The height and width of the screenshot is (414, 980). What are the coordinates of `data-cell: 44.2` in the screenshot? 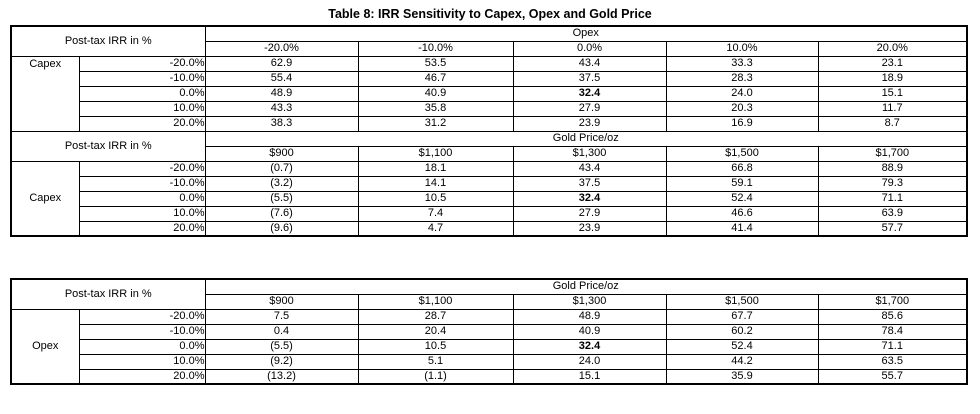 It's located at (742, 361).